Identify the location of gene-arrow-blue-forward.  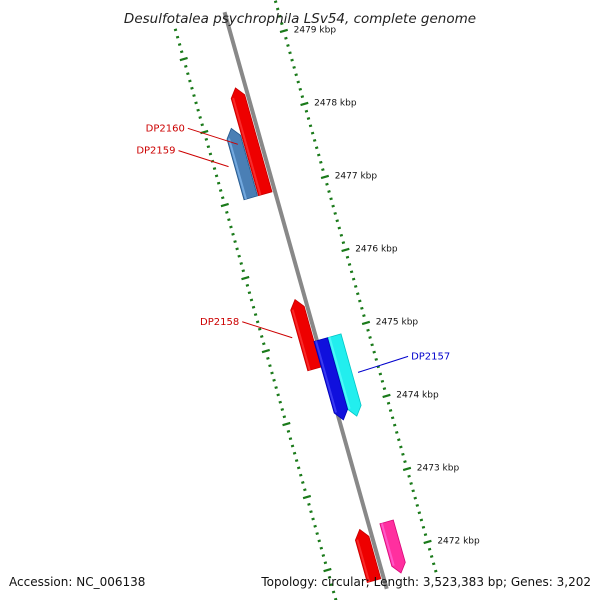
(331, 379).